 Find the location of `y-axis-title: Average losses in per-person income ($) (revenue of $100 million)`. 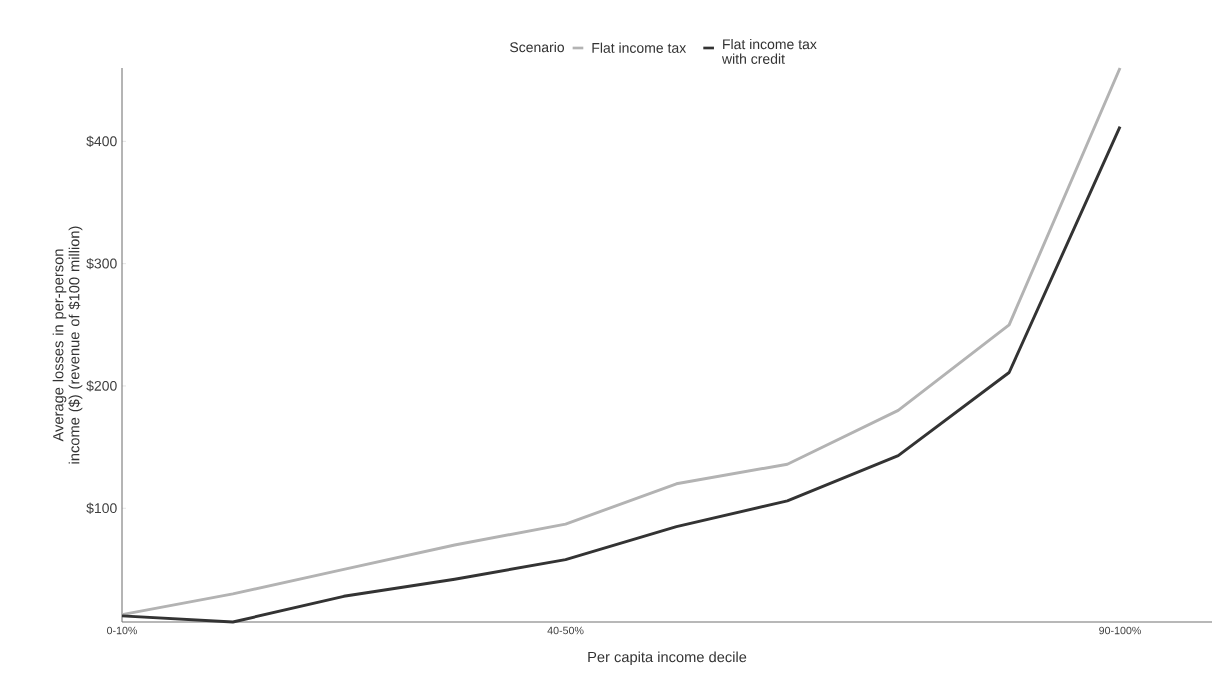

y-axis-title: Average losses in per-person income ($) (revenue of $100 million) is located at coordinates (67, 345).